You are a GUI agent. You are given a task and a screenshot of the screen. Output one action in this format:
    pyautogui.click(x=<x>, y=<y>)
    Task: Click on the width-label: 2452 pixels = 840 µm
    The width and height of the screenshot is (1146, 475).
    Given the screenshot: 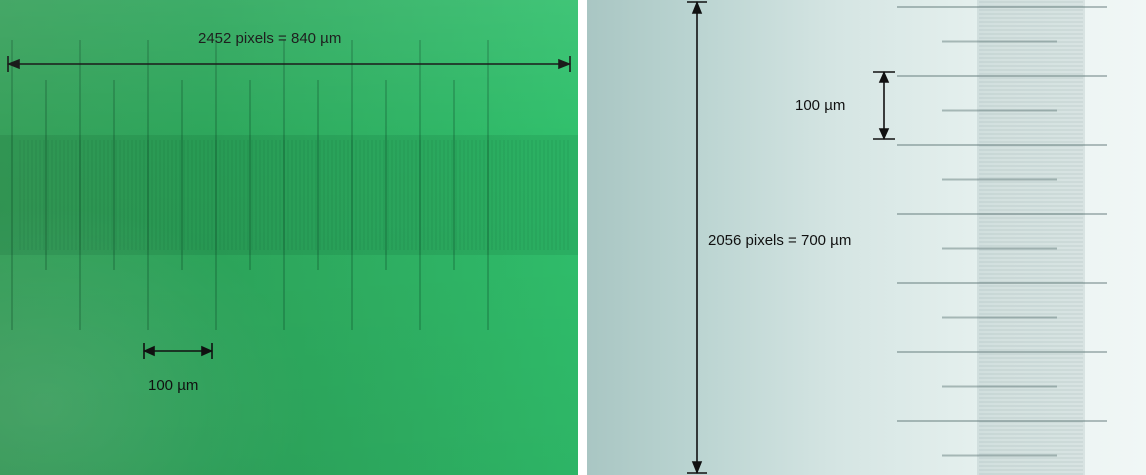 What is the action you would take?
    pyautogui.click(x=270, y=38)
    